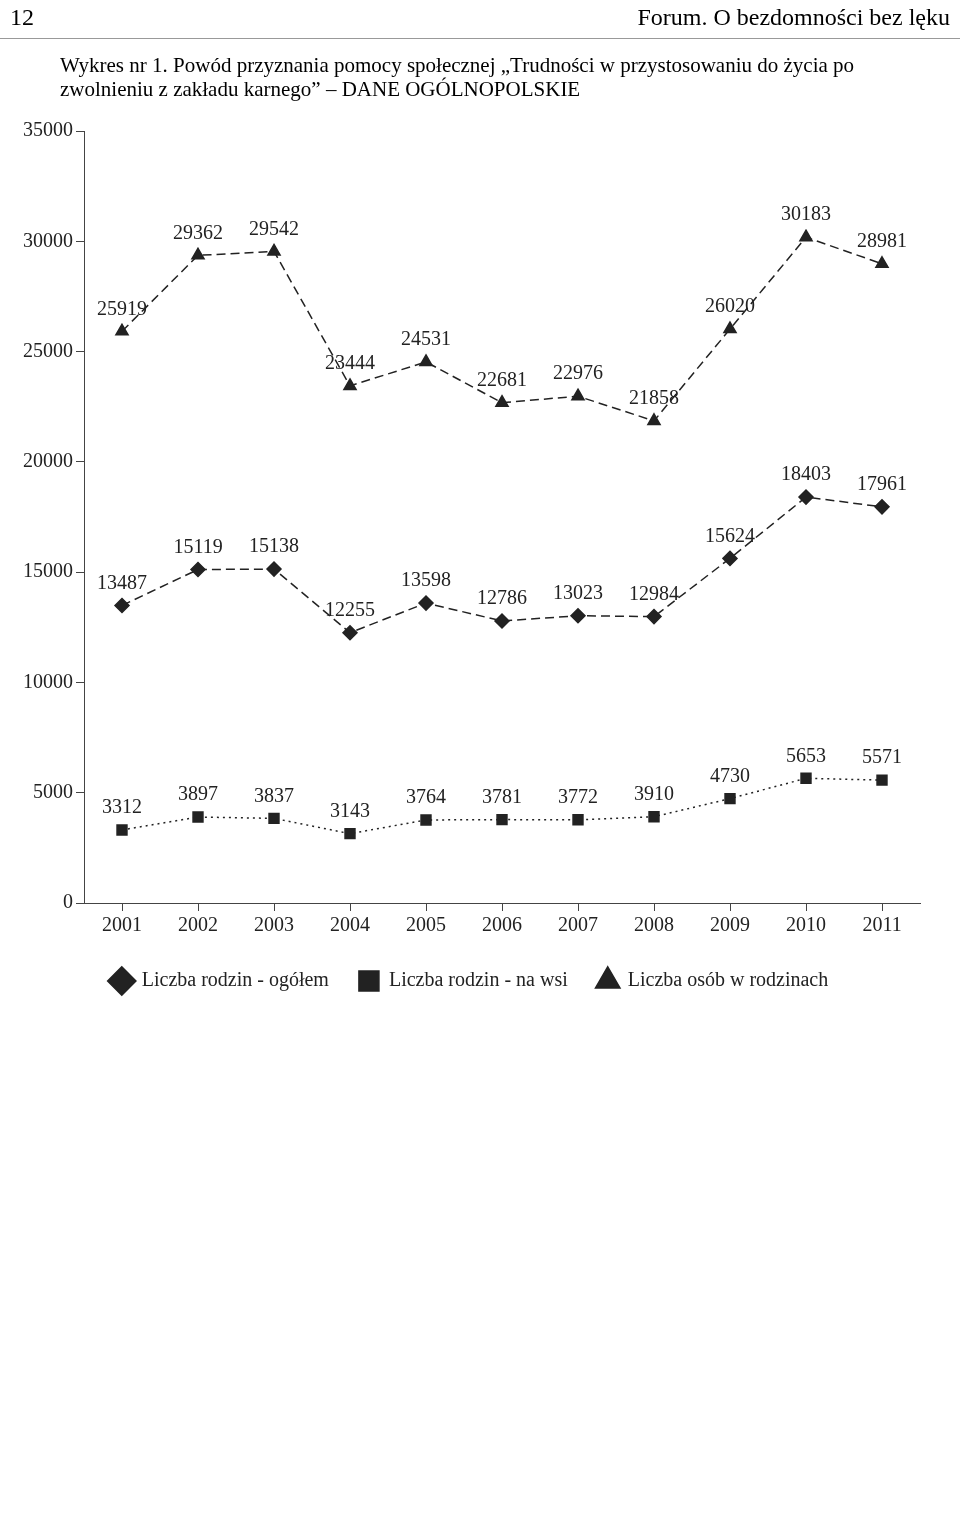 This screenshot has height=1519, width=960. What do you see at coordinates (578, 796) in the screenshot?
I see `data-label: 3772` at bounding box center [578, 796].